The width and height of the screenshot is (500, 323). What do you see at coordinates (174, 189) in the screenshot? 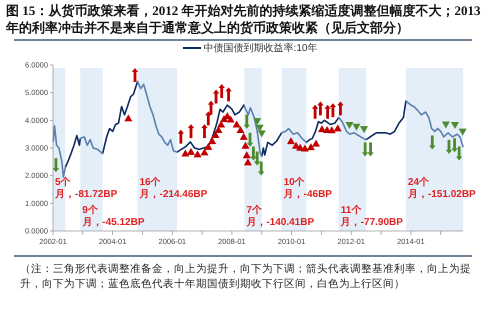
I see `band-label: 16个月，-214.46BP` at bounding box center [174, 189].